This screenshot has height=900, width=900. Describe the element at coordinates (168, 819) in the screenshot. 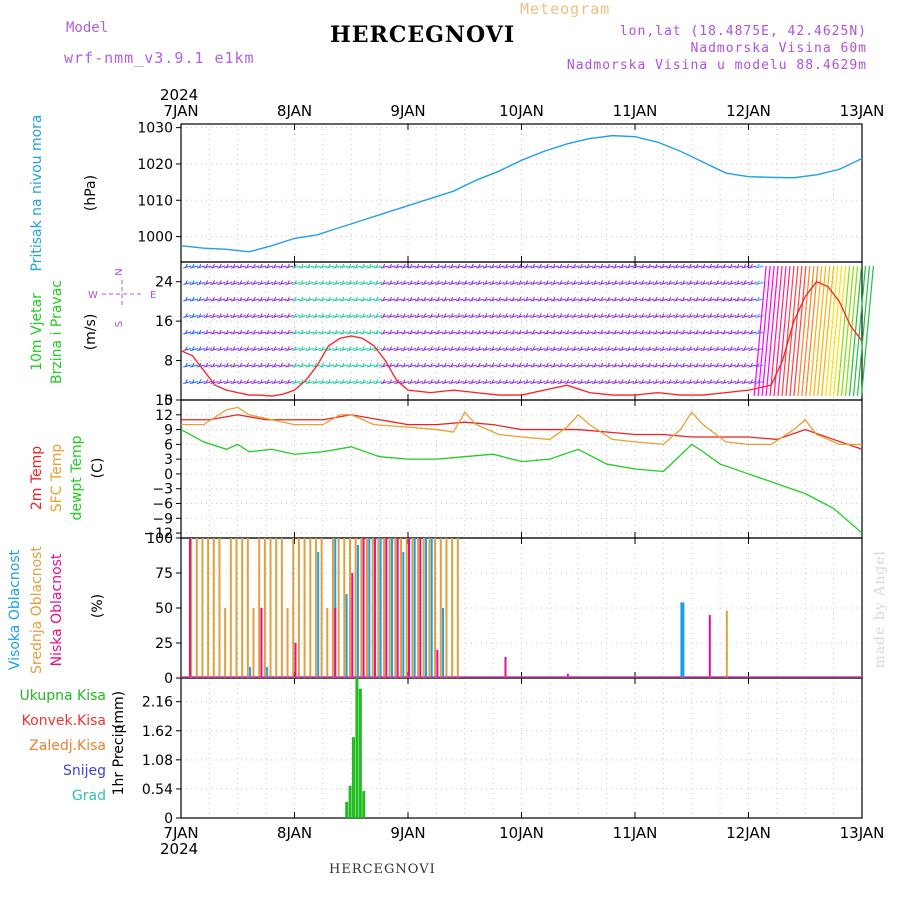

I see `y-tick-label: 0` at that location.